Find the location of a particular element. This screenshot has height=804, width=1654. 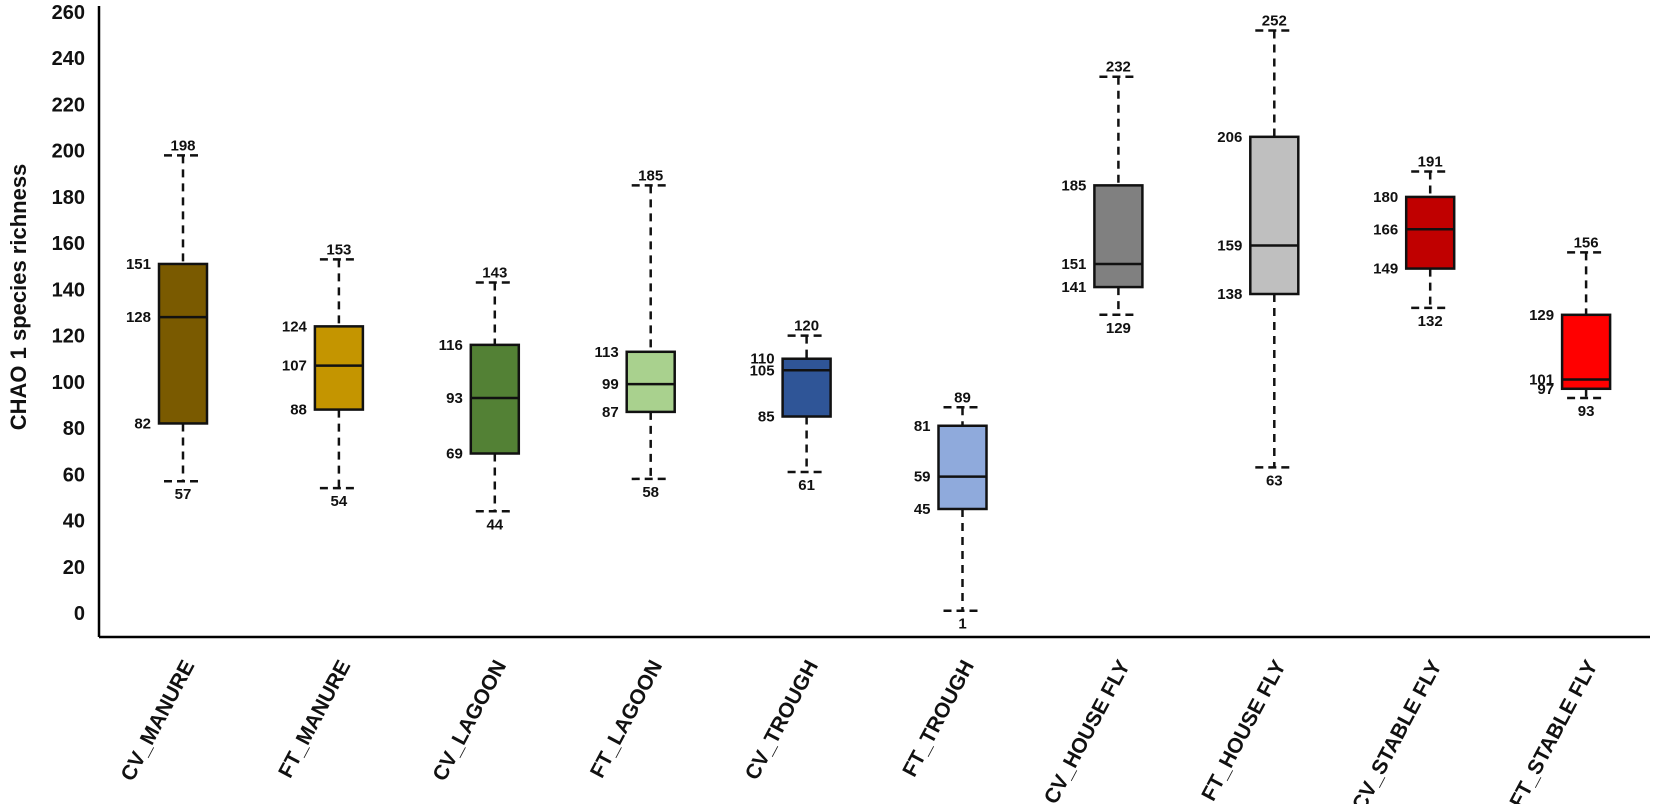

box-group: 143 116 93 69 44 is located at coordinates (480, 398).